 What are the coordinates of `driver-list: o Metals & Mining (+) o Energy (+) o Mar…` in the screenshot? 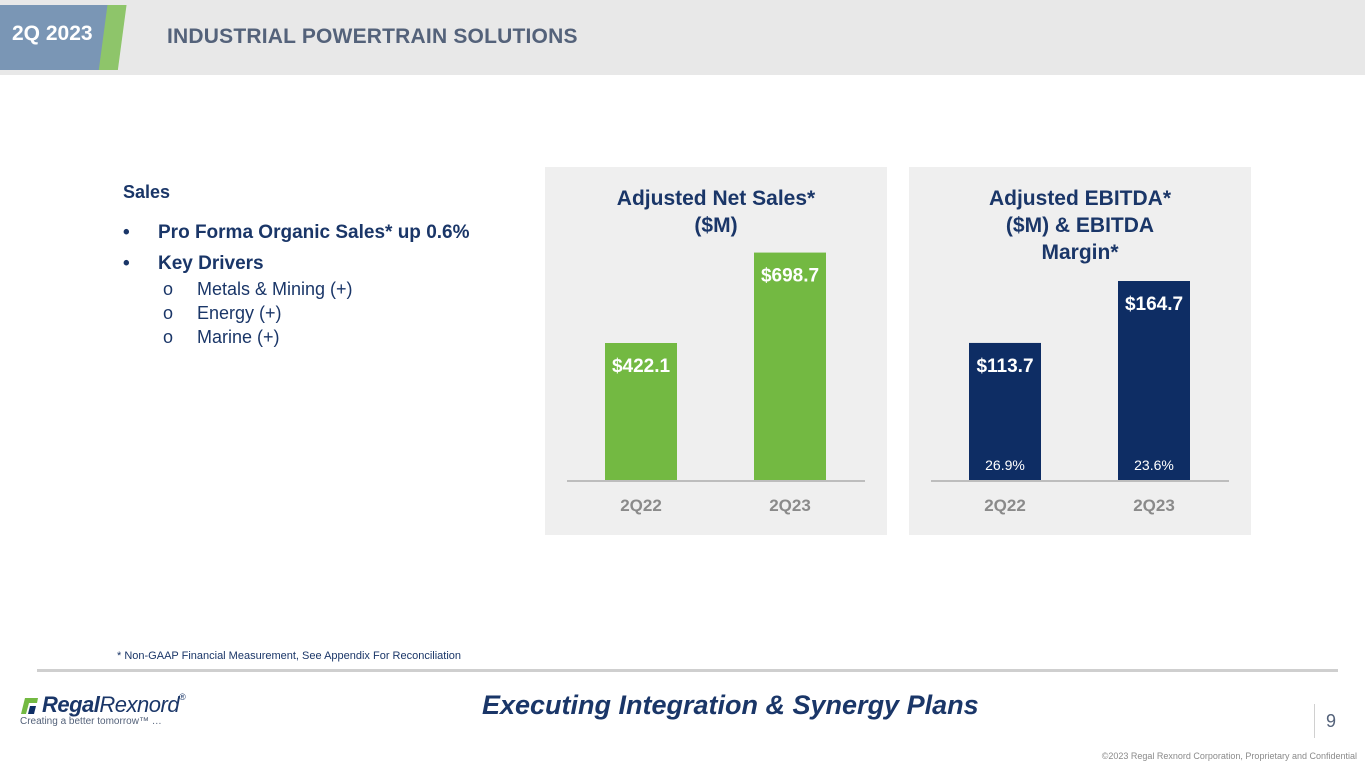 It's located at (323, 313).